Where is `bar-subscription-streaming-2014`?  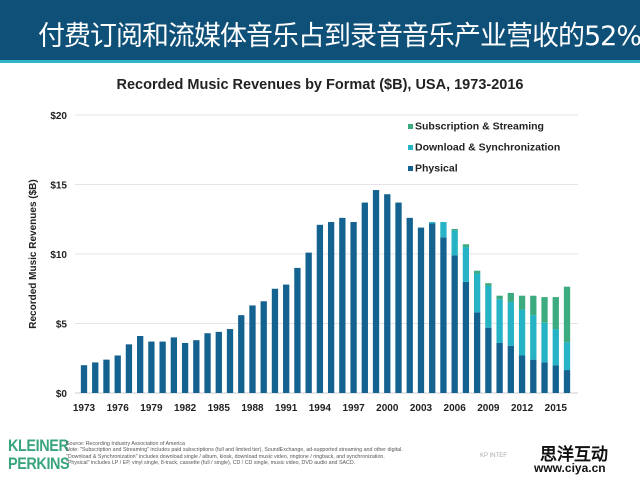
bar-subscription-streaming-2014 is located at coordinates (544, 310).